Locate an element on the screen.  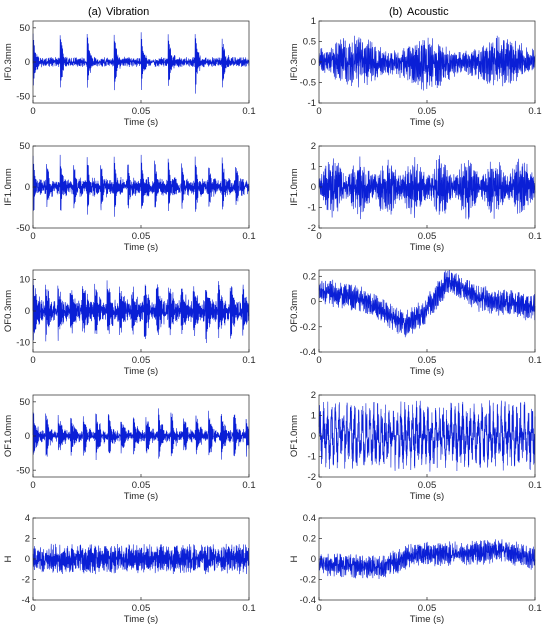
chart-panel-9: 0 0.05 0.1 -4 -2 0 2 4 Time (s) H is located at coordinates (129, 569).